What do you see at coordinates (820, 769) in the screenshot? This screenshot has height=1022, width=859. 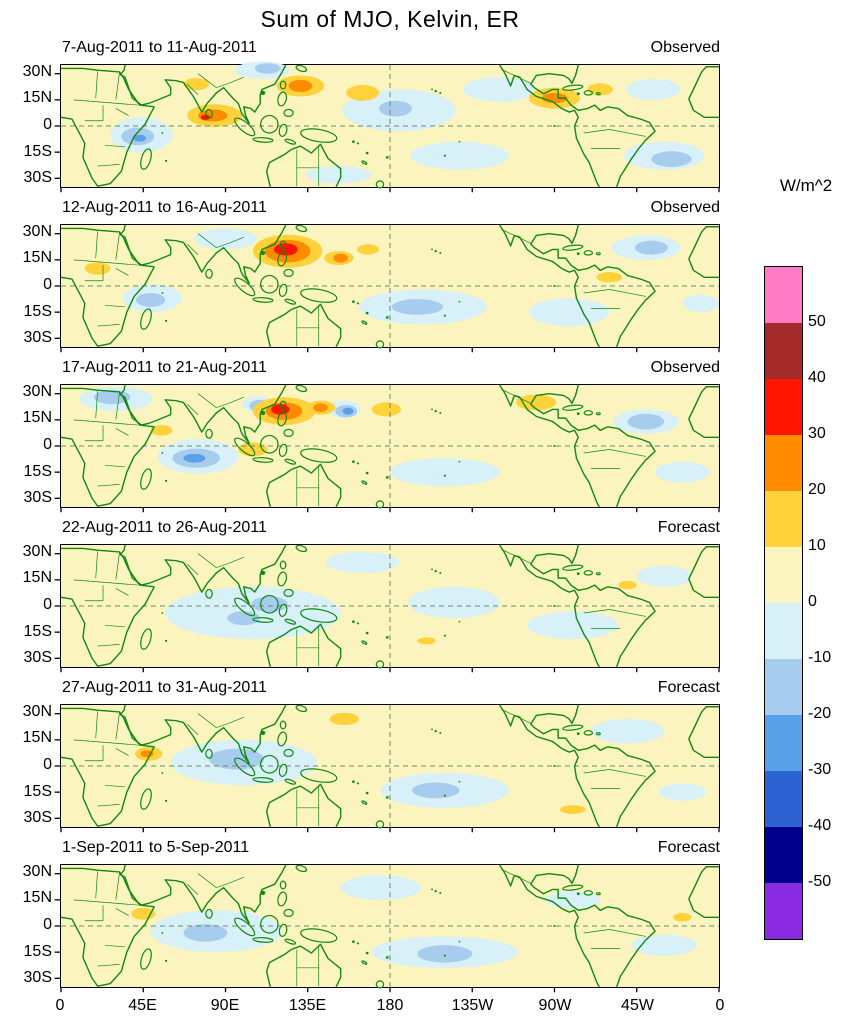 I see `colorbar-tick-label: -30` at bounding box center [820, 769].